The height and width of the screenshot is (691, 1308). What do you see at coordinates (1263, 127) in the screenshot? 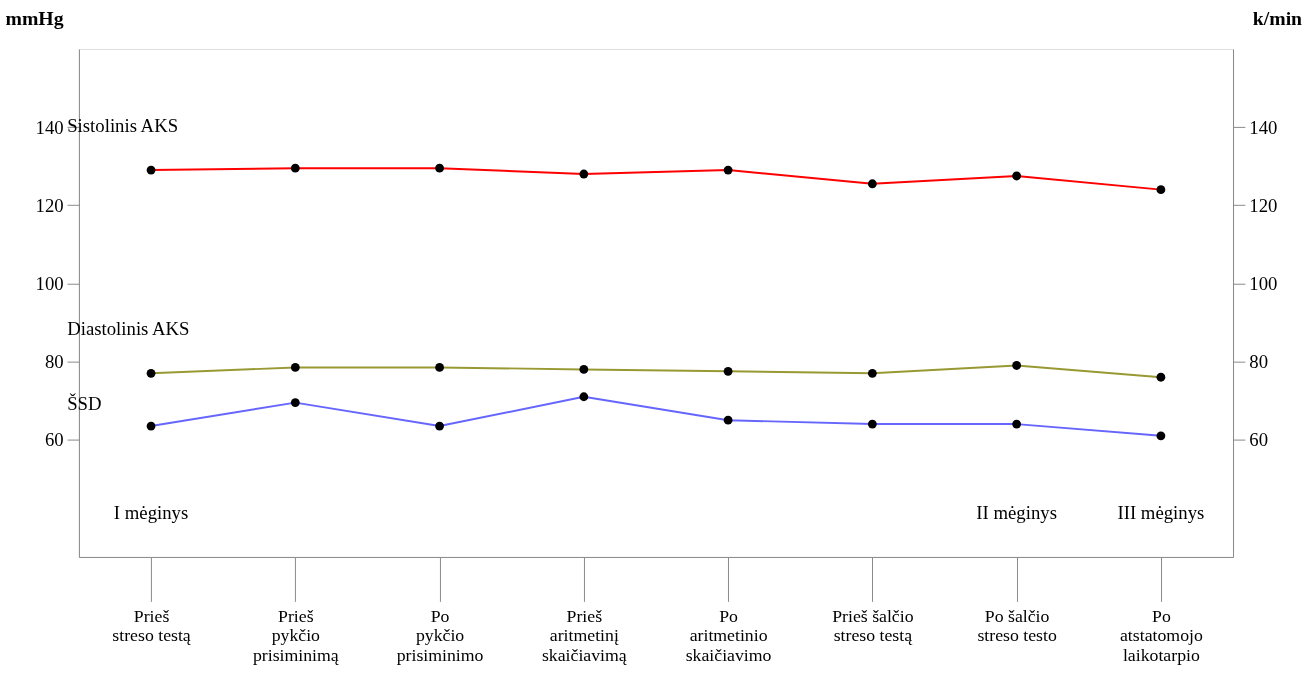
I see `y2-tick-label: 140` at bounding box center [1263, 127].